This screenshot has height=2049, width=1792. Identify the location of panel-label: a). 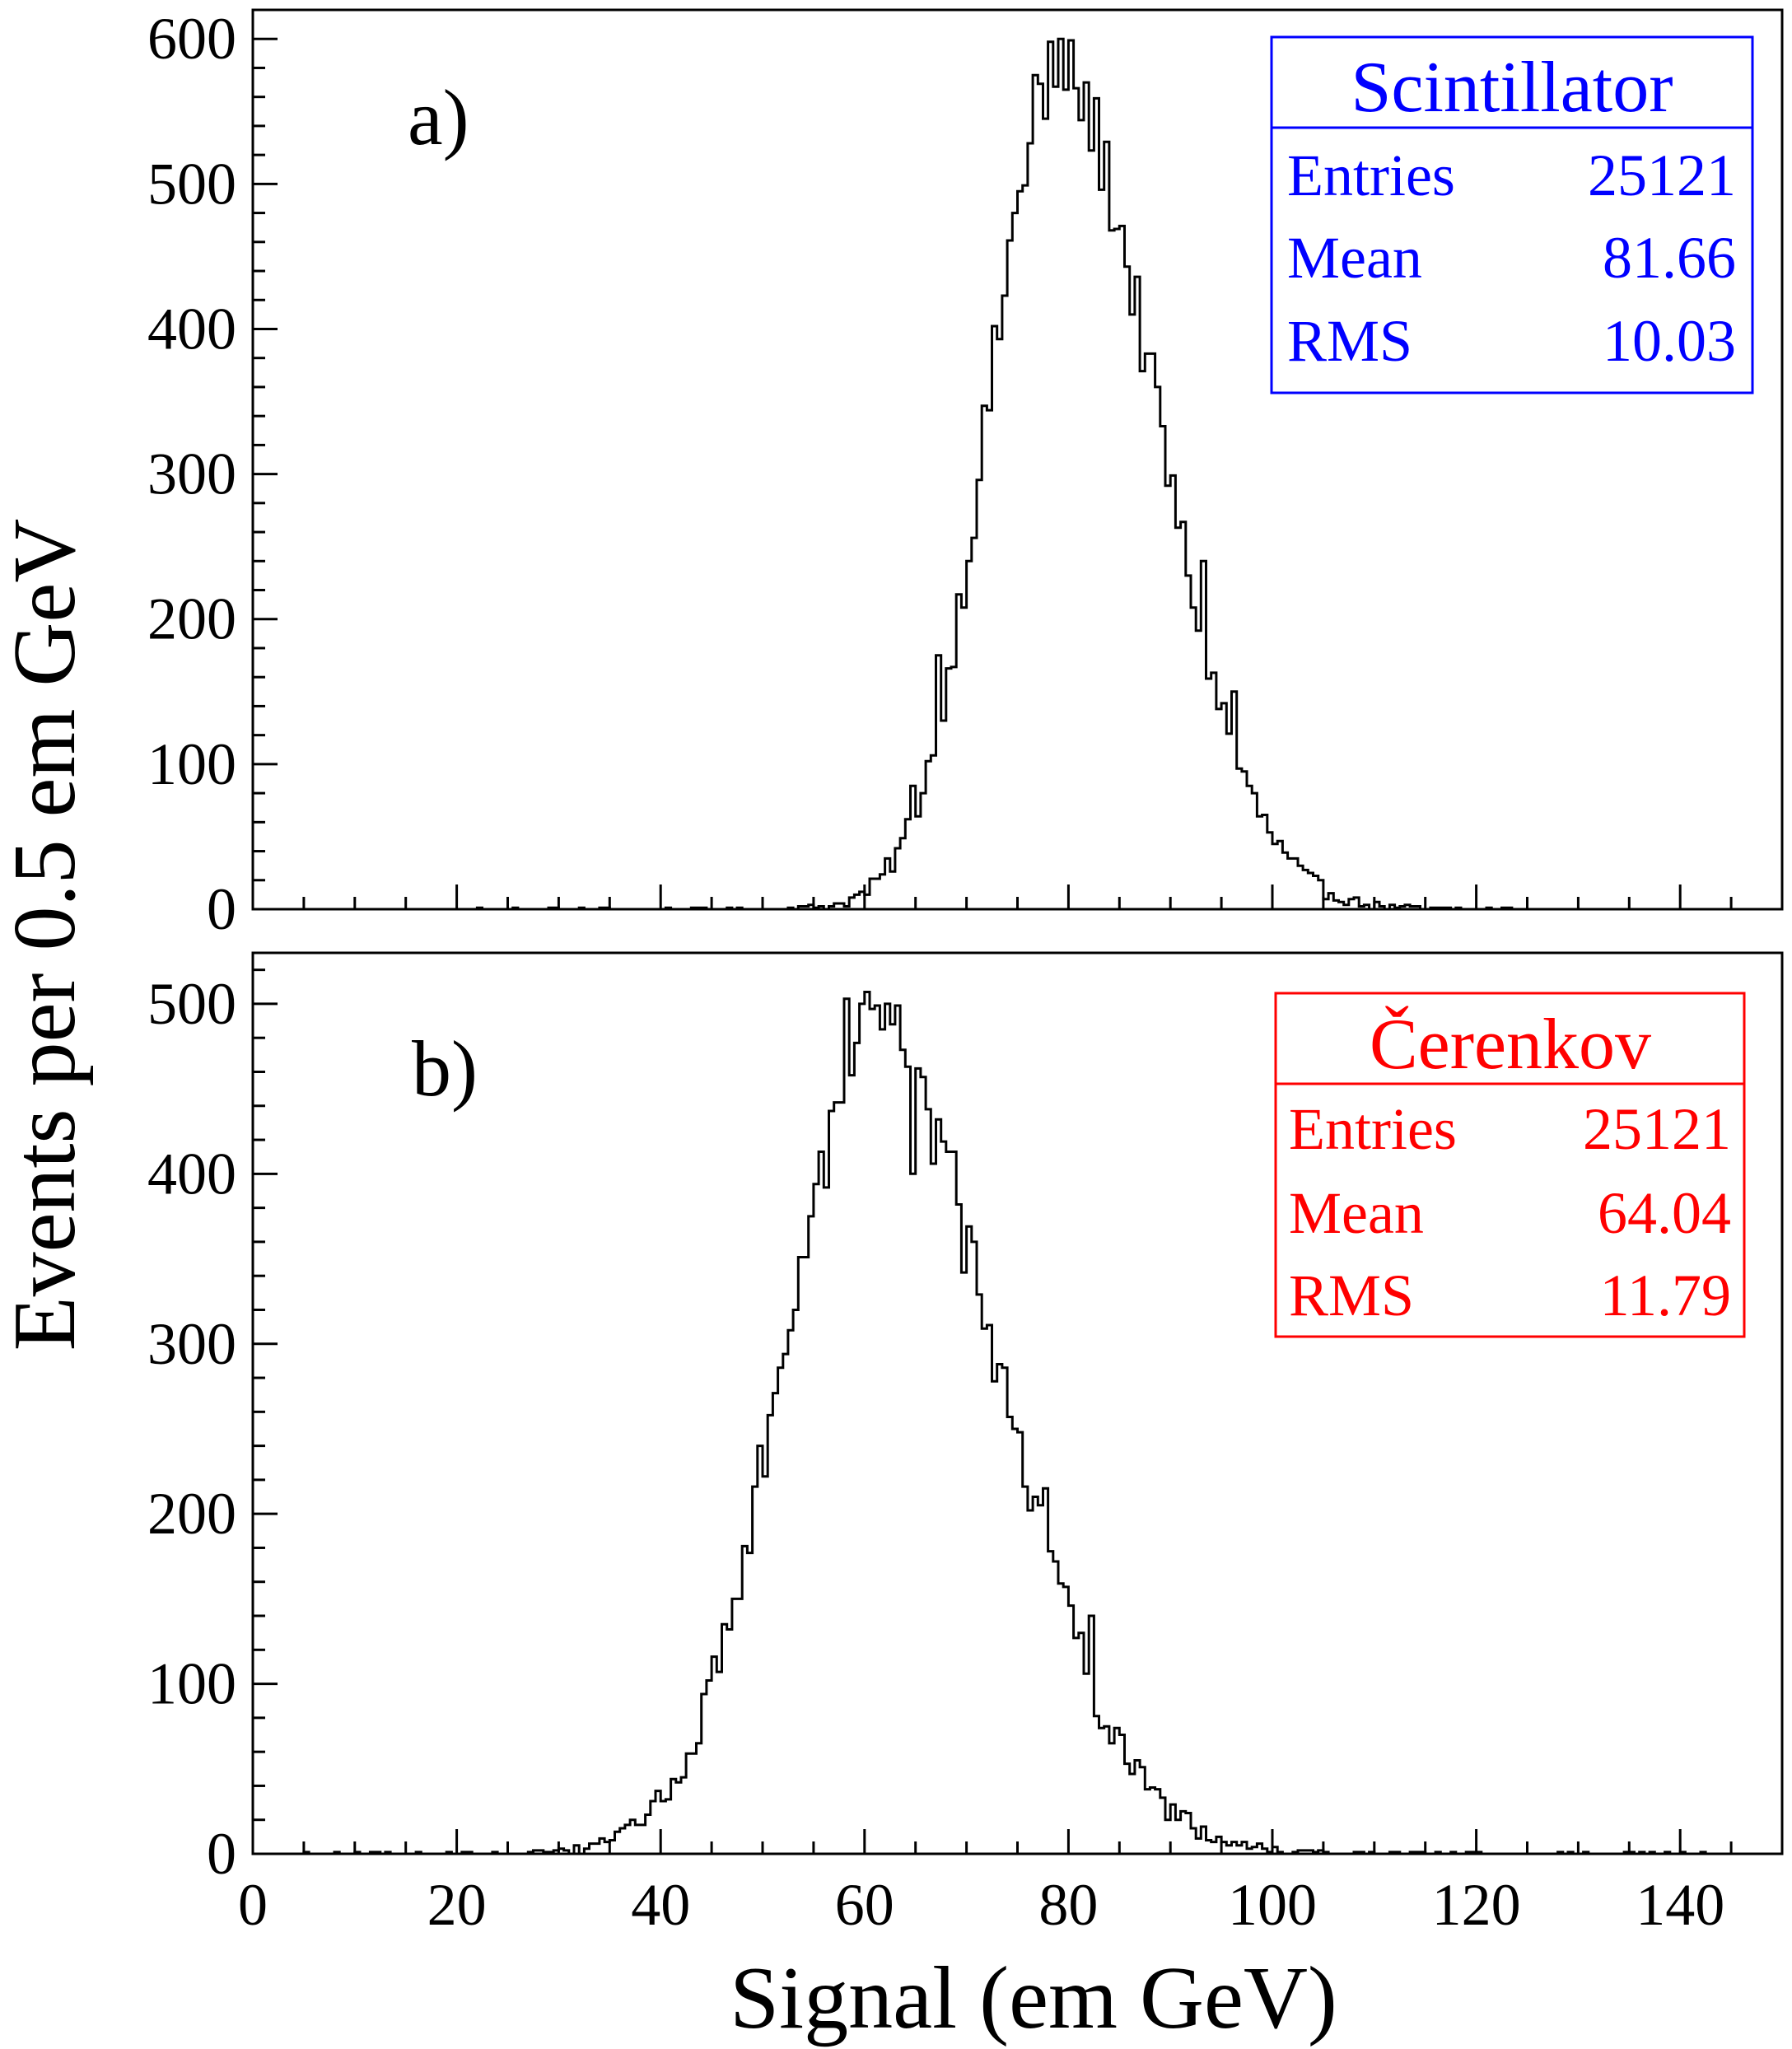
(438, 117).